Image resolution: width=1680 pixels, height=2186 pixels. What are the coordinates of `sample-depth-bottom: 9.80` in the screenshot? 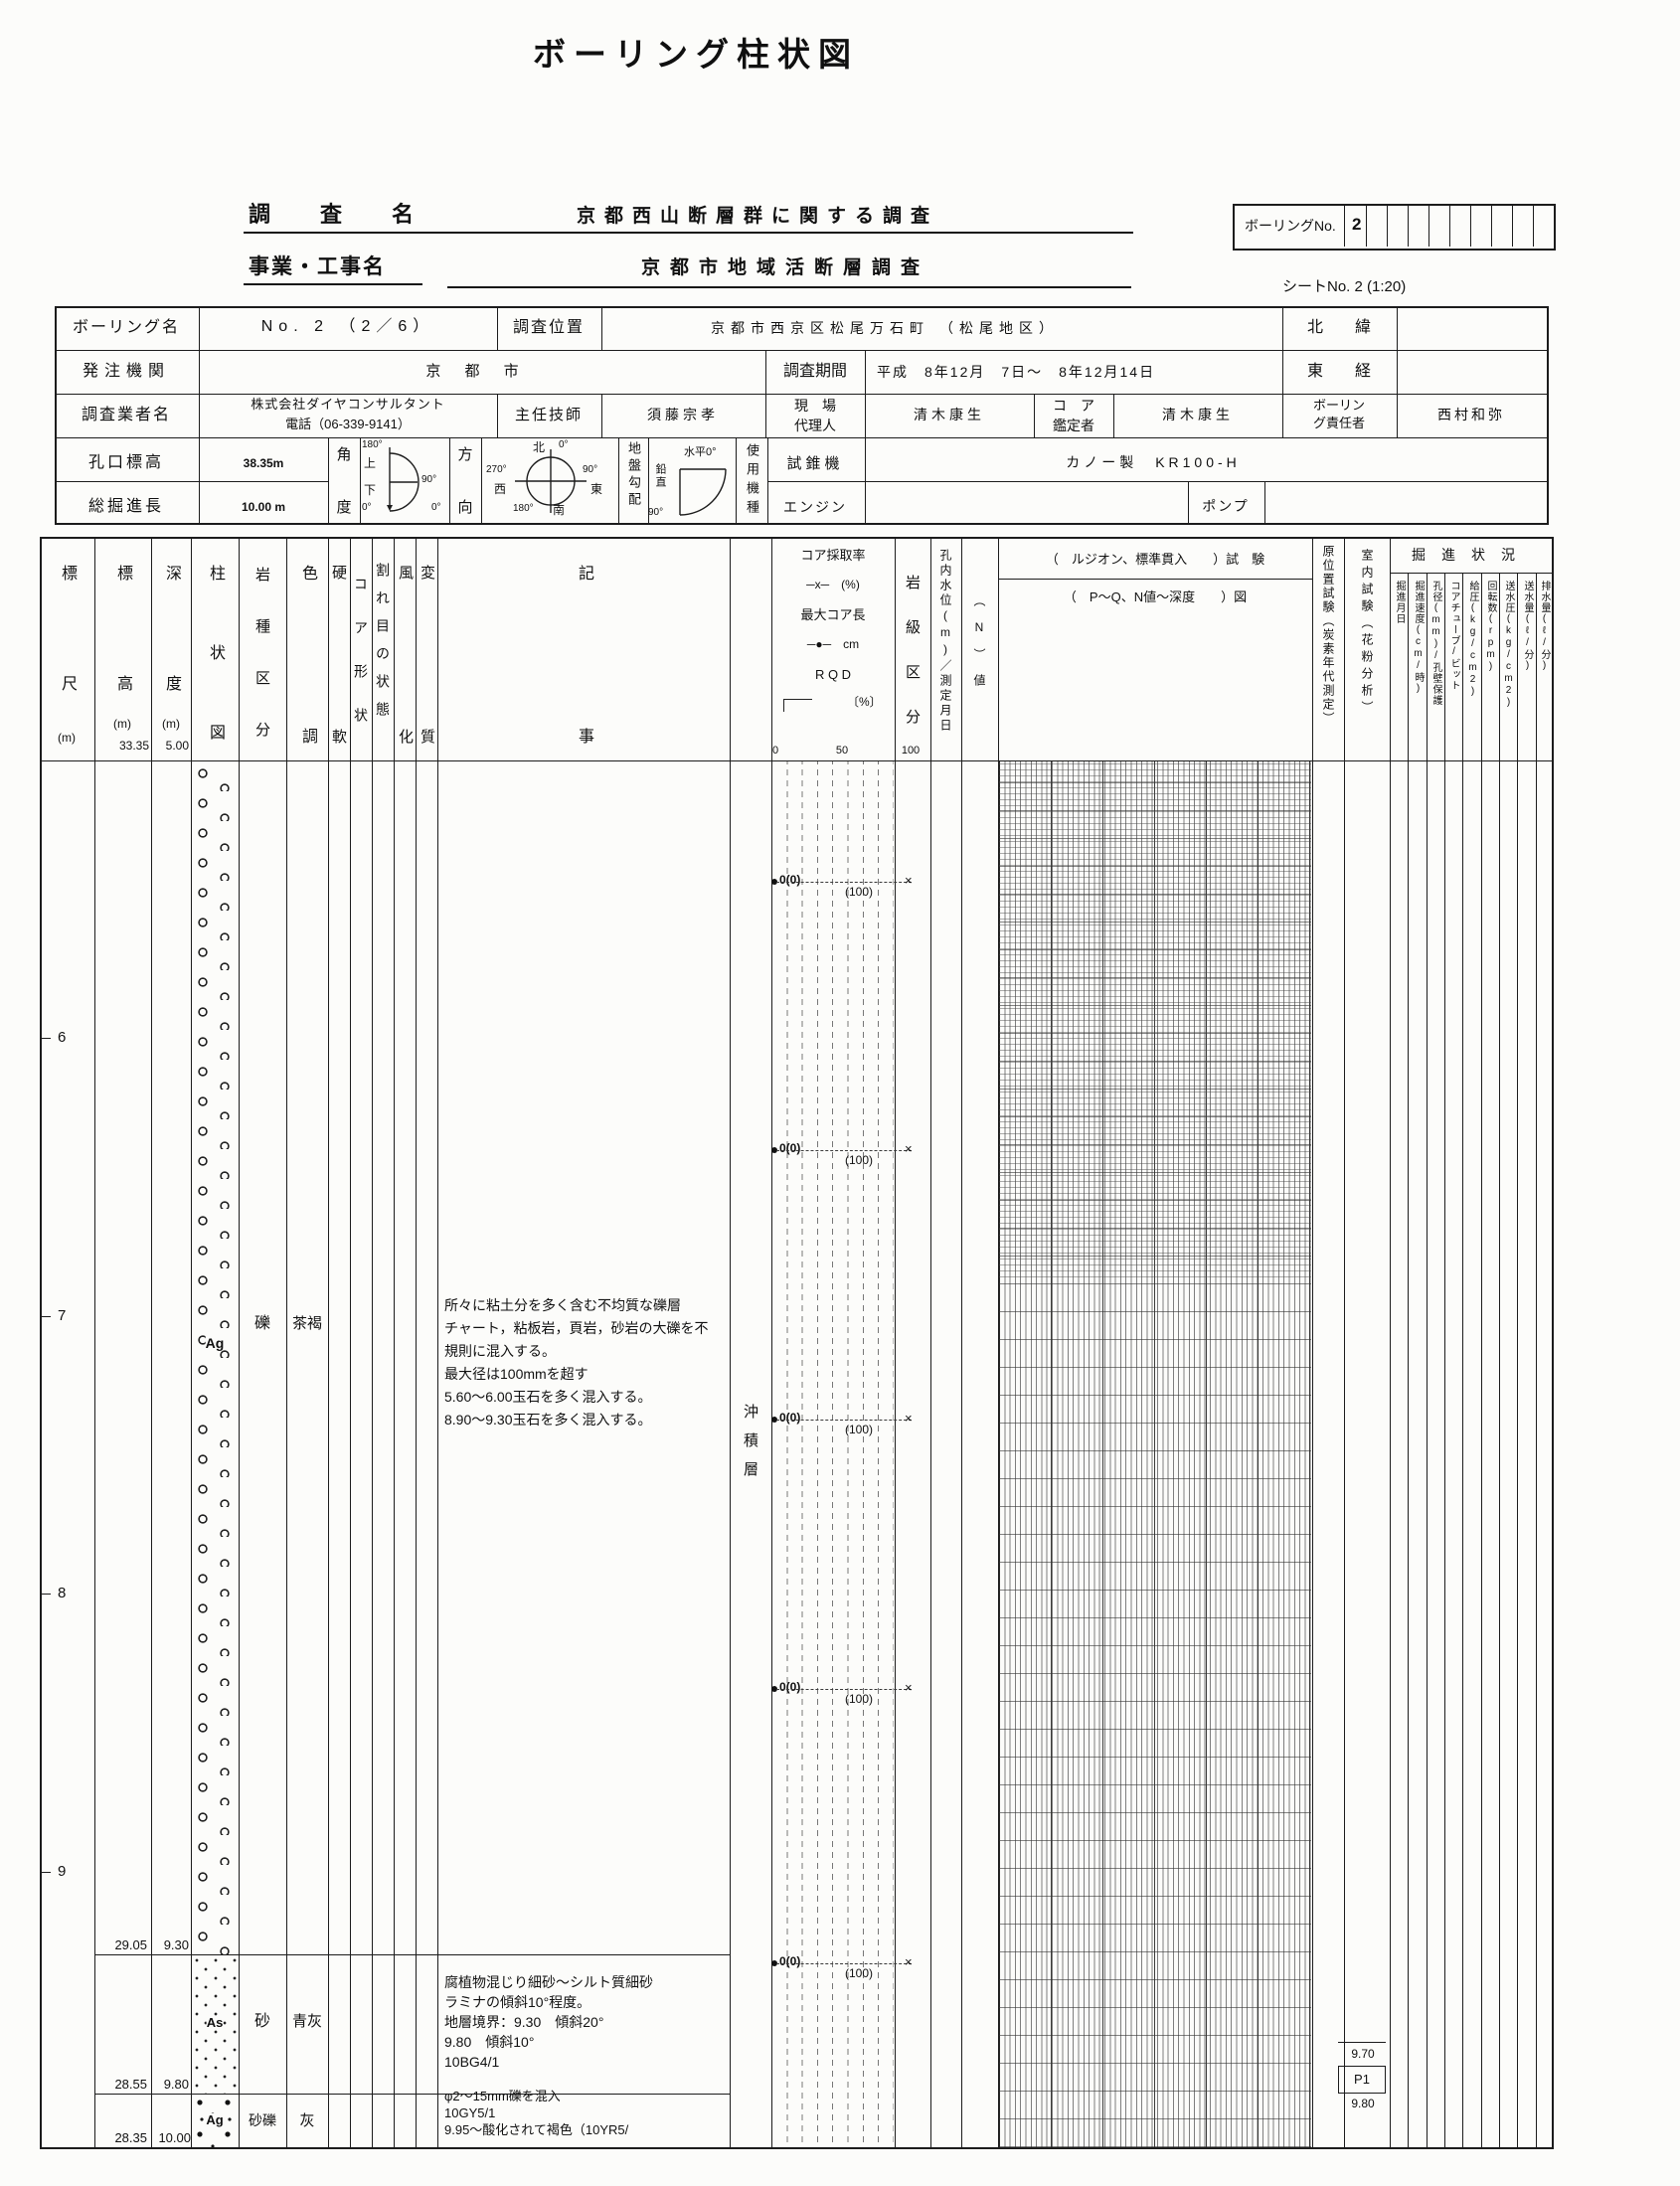 It's located at (1363, 2103).